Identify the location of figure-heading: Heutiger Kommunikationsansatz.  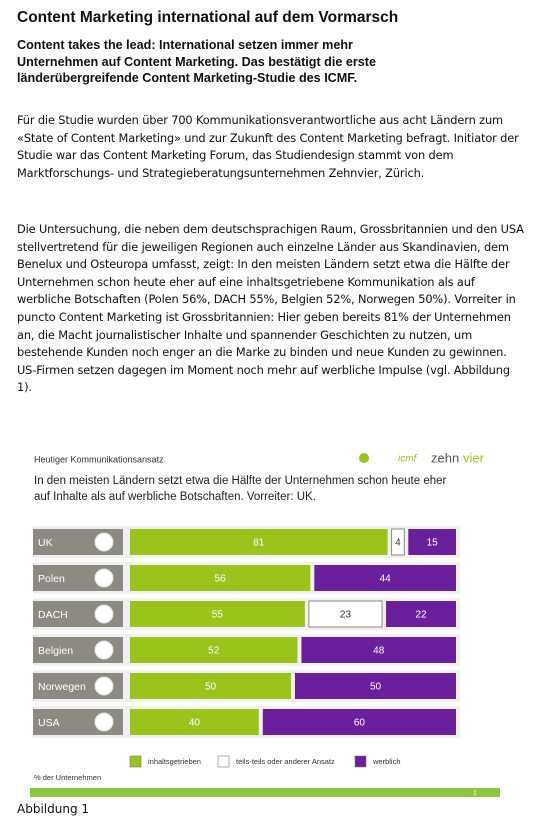
(99, 459).